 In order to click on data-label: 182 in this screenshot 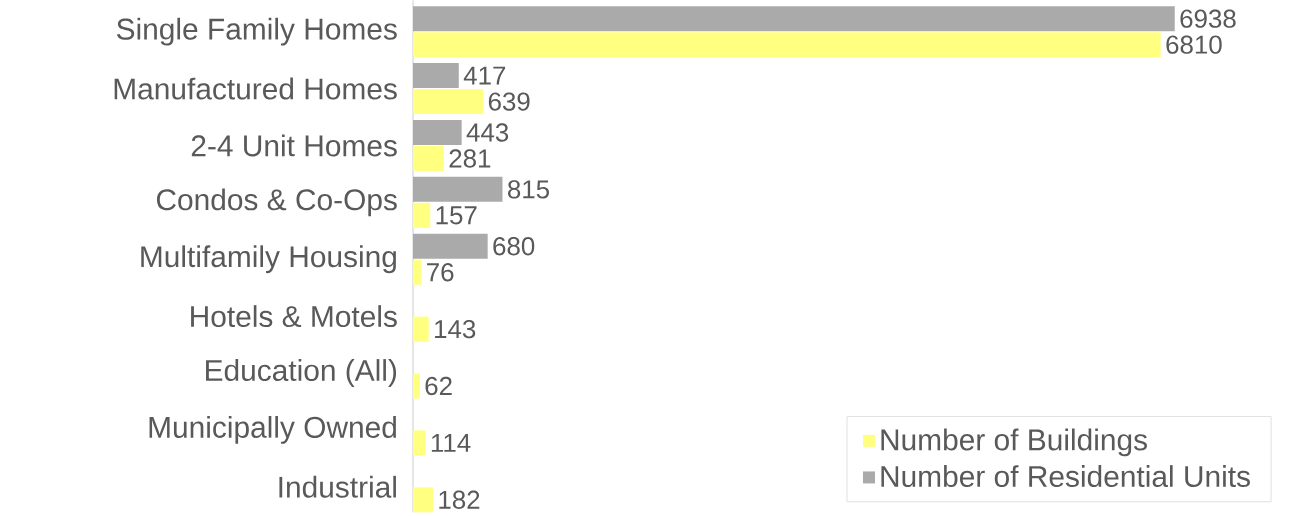, I will do `click(459, 500)`.